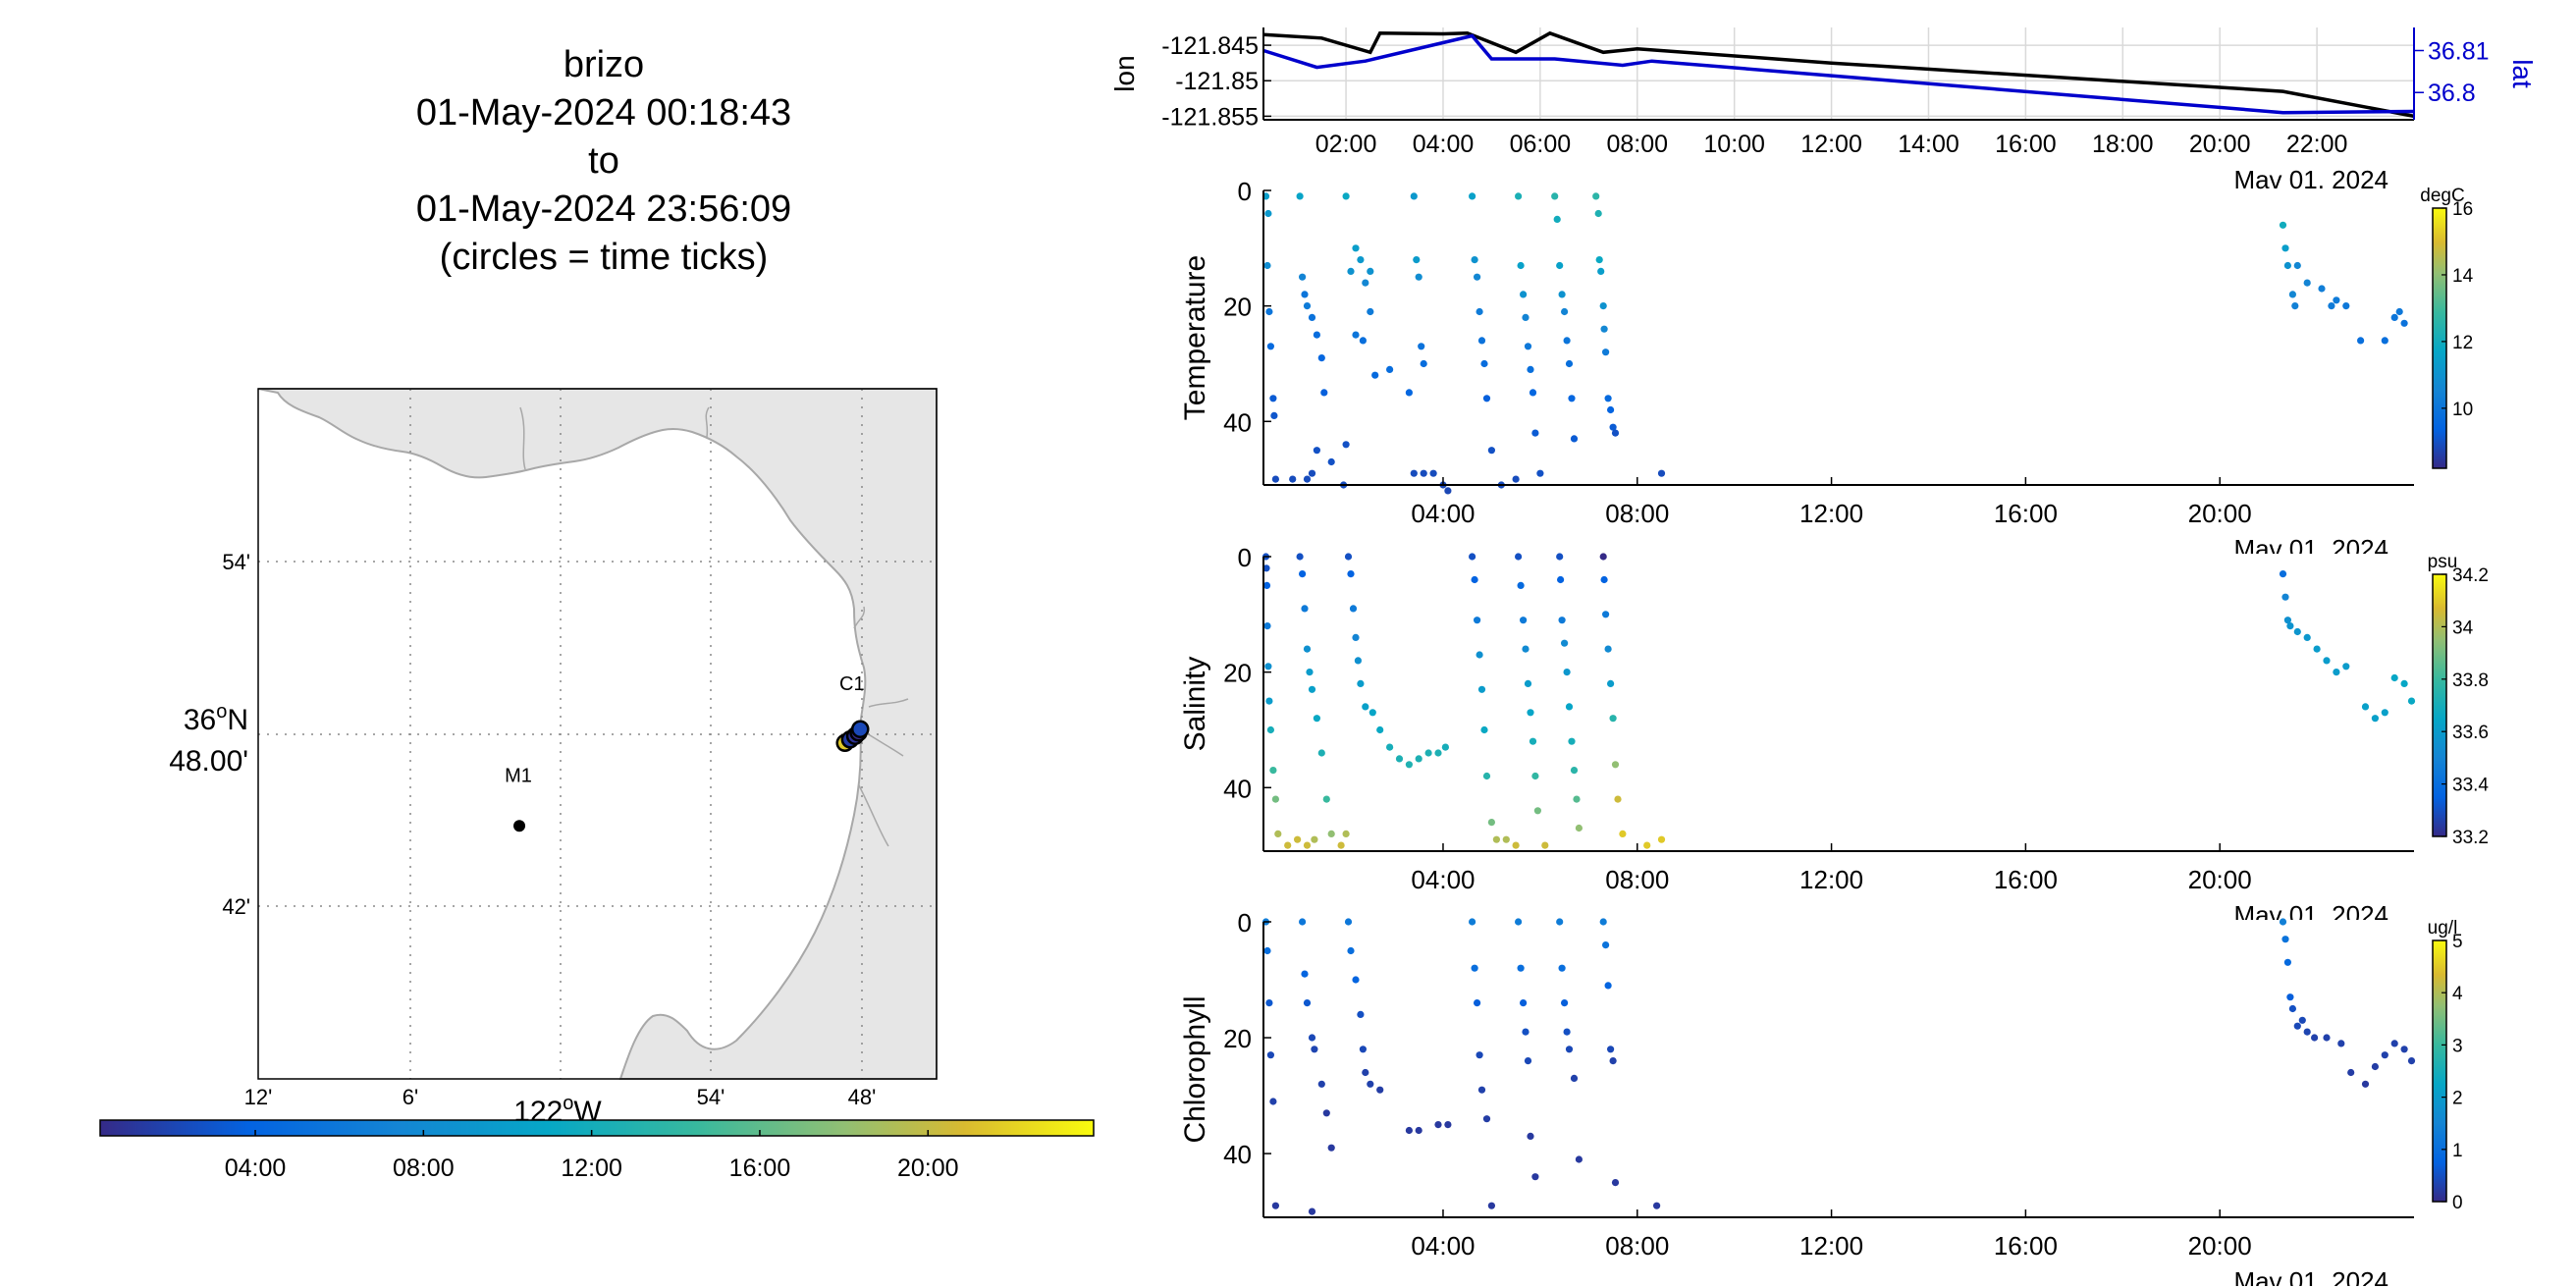  Describe the element at coordinates (852, 736) in the screenshot. I see `vehicle-track` at that location.